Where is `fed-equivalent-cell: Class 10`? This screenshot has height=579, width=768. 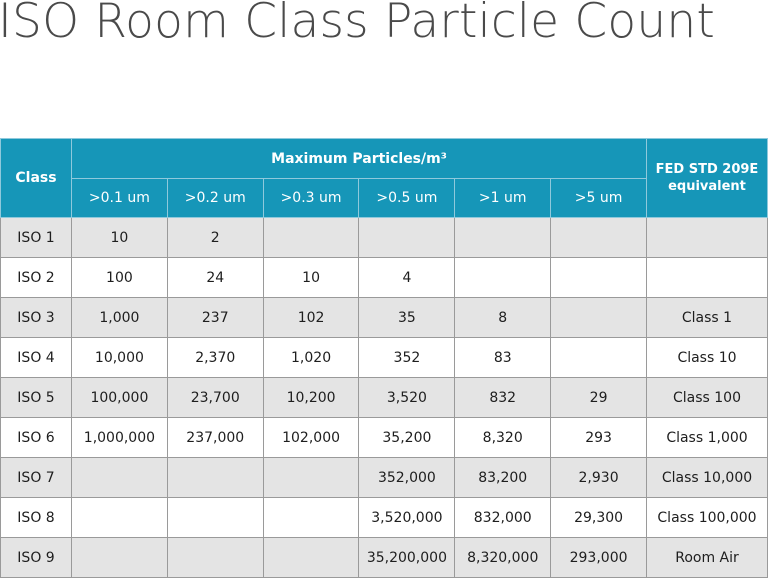
fed-equivalent-cell: Class 10 is located at coordinates (707, 357).